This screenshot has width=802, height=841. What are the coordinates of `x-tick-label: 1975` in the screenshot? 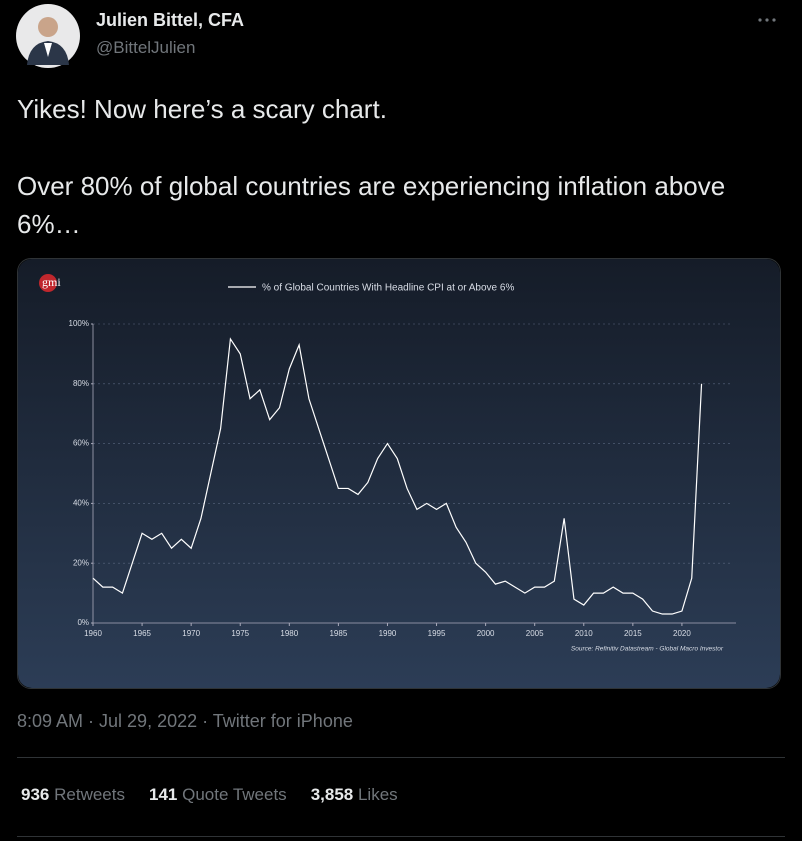 It's located at (240, 633).